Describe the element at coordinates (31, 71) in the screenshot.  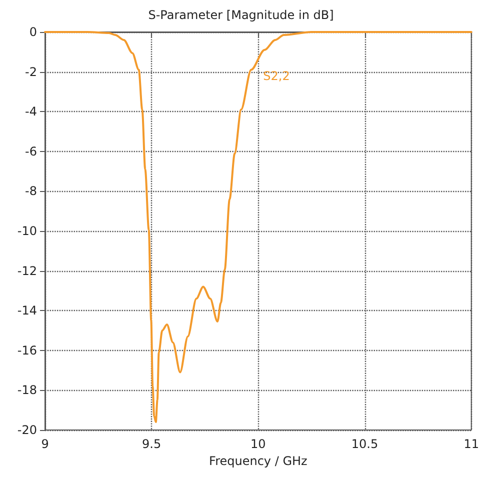
I see `y-tick-label: -2` at that location.